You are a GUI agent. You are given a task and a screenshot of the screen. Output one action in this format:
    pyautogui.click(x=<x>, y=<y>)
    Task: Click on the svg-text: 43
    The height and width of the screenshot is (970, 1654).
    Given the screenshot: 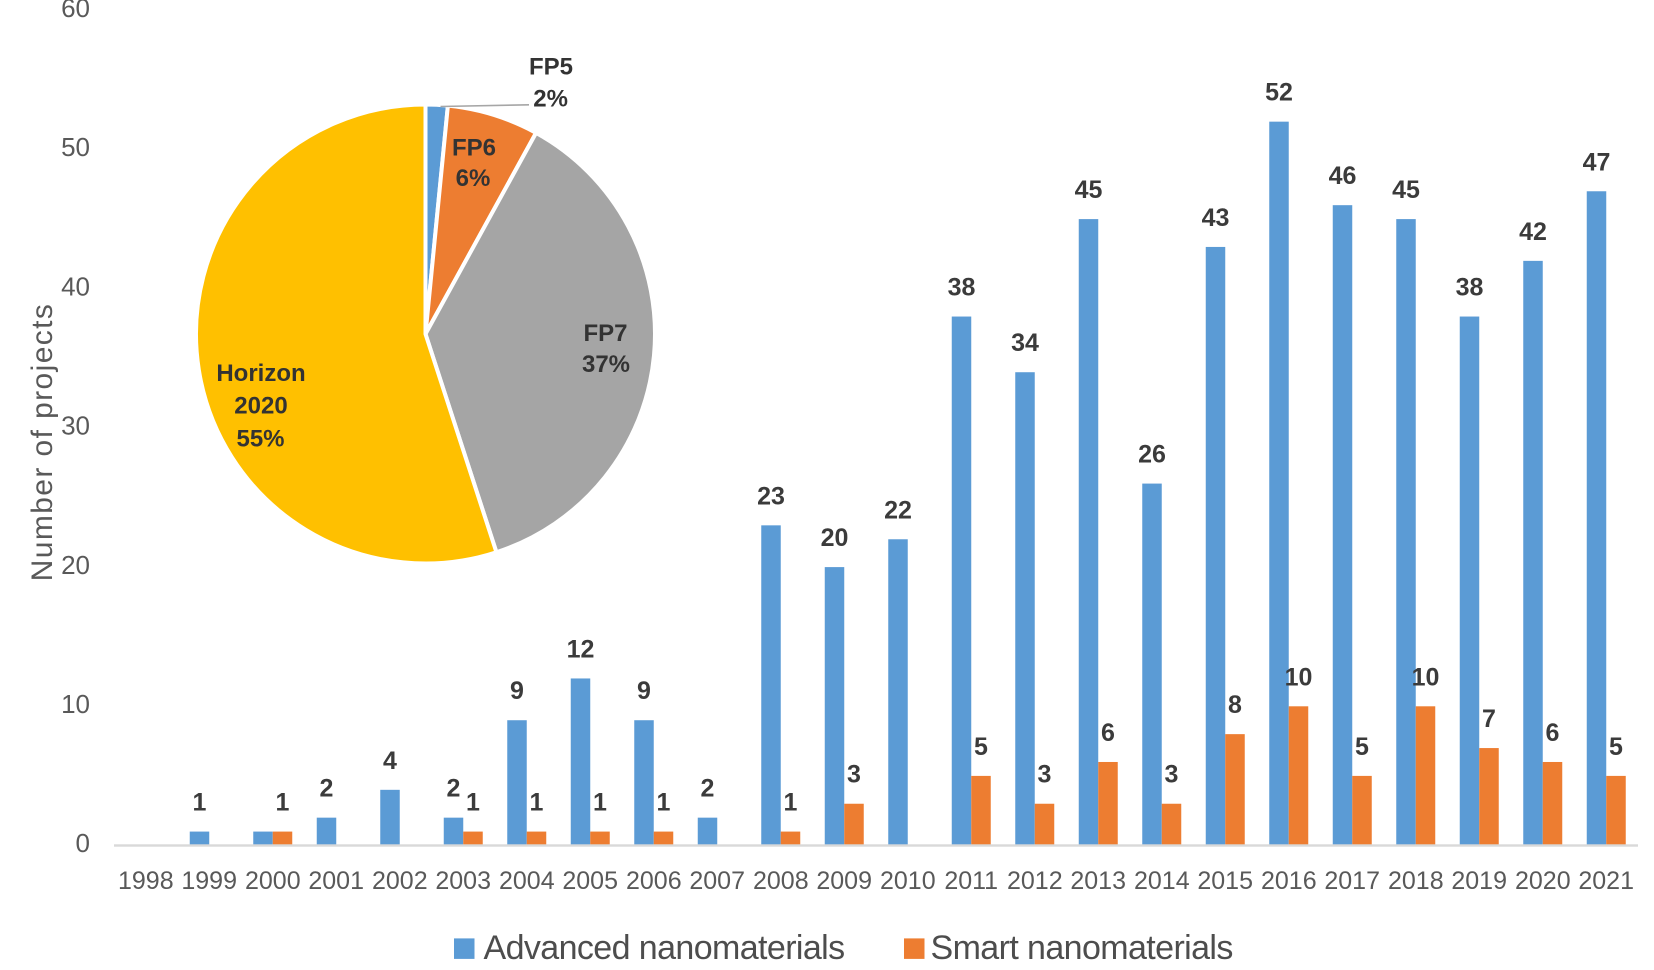 What is the action you would take?
    pyautogui.click(x=1216, y=218)
    